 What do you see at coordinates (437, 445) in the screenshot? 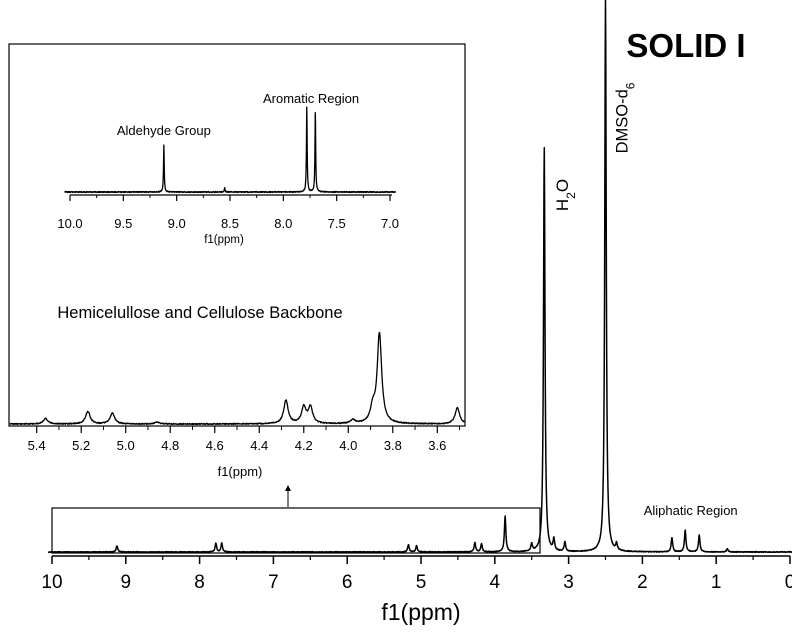
I see `inset-bottom-tick-label: 3.6` at bounding box center [437, 445].